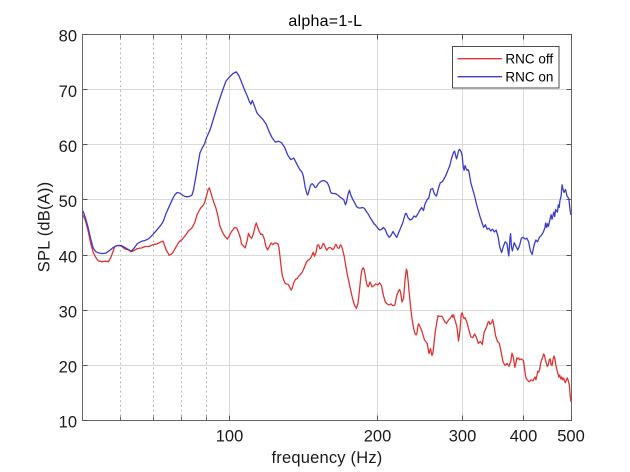  What do you see at coordinates (68, 37) in the screenshot?
I see `svg-text: 80` at bounding box center [68, 37].